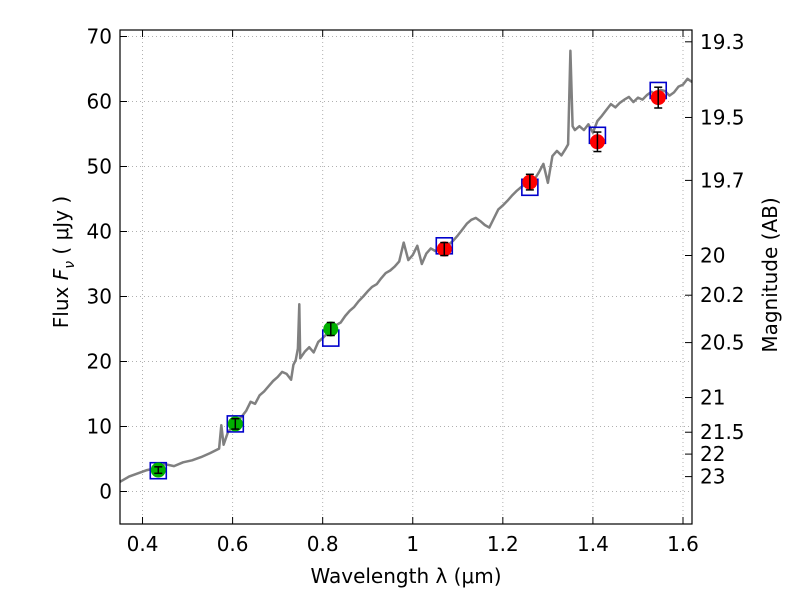  I want to click on y-axis-label: Flux Fν ( μJy ), so click(63, 262).